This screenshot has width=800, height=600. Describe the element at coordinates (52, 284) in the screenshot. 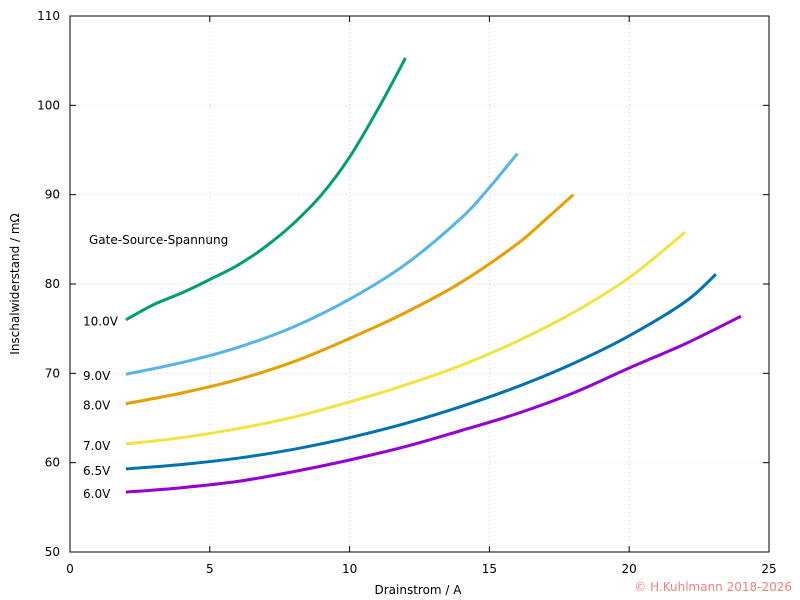

I see `y-tick-label: 80` at that location.